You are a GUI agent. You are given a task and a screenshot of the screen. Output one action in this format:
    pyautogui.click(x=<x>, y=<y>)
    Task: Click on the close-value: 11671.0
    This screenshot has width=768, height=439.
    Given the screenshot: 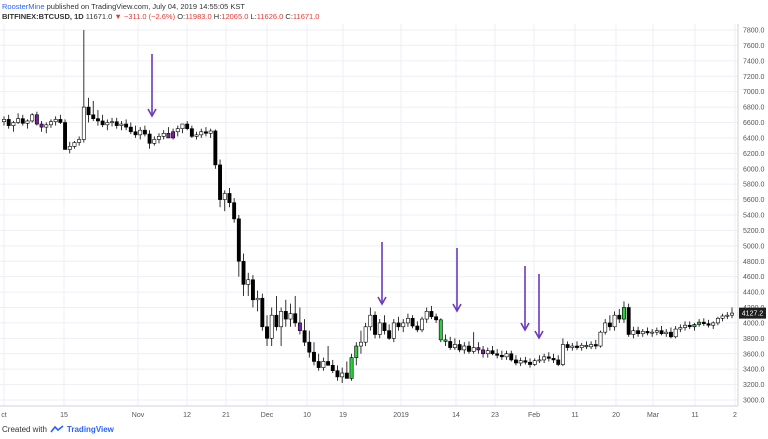 What is the action you would take?
    pyautogui.click(x=306, y=16)
    